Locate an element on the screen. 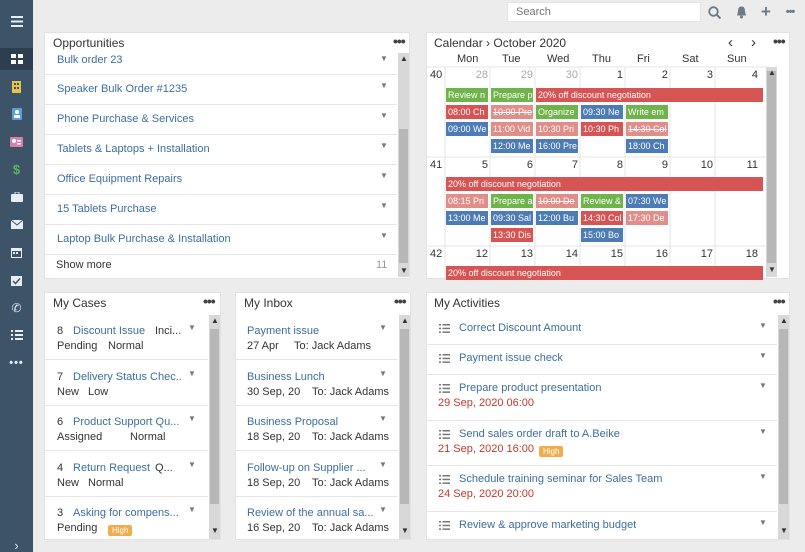 This screenshot has width=805, height=552. day-number: 14 is located at coordinates (571, 254).